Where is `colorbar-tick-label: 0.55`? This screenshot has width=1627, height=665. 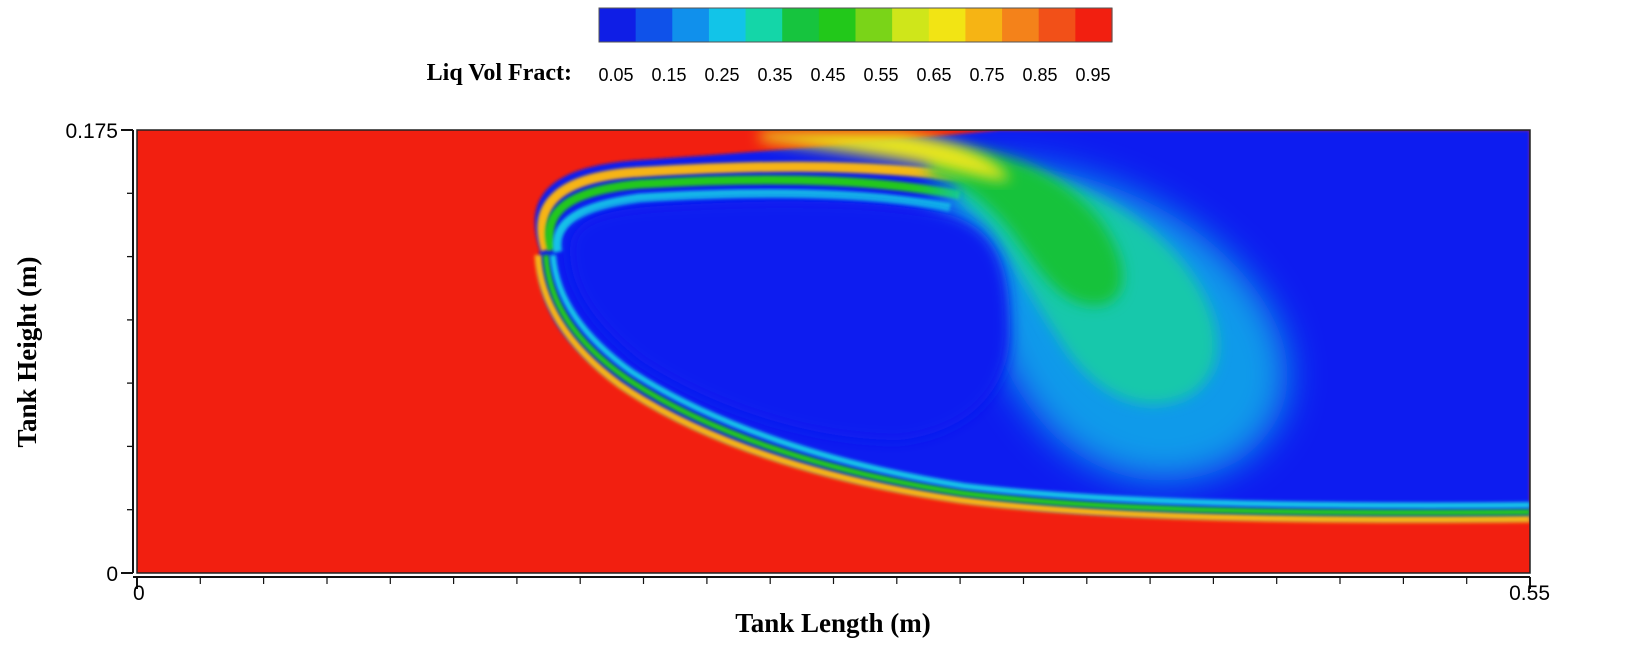
colorbar-tick-label: 0.55 is located at coordinates (880, 75).